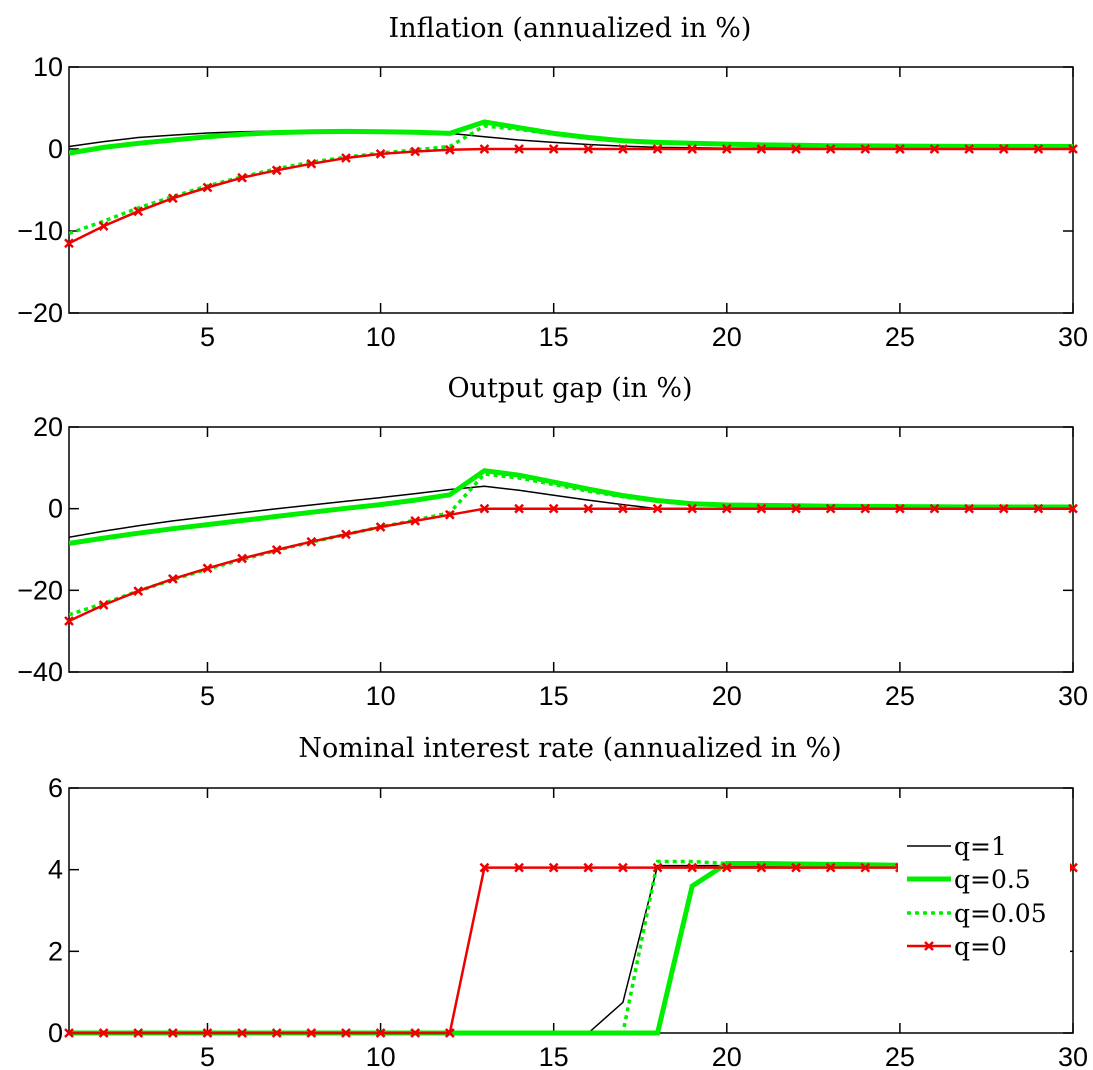 This screenshot has height=1070, width=1093. What do you see at coordinates (40, 313) in the screenshot?
I see `y-tick-label: −20` at bounding box center [40, 313].